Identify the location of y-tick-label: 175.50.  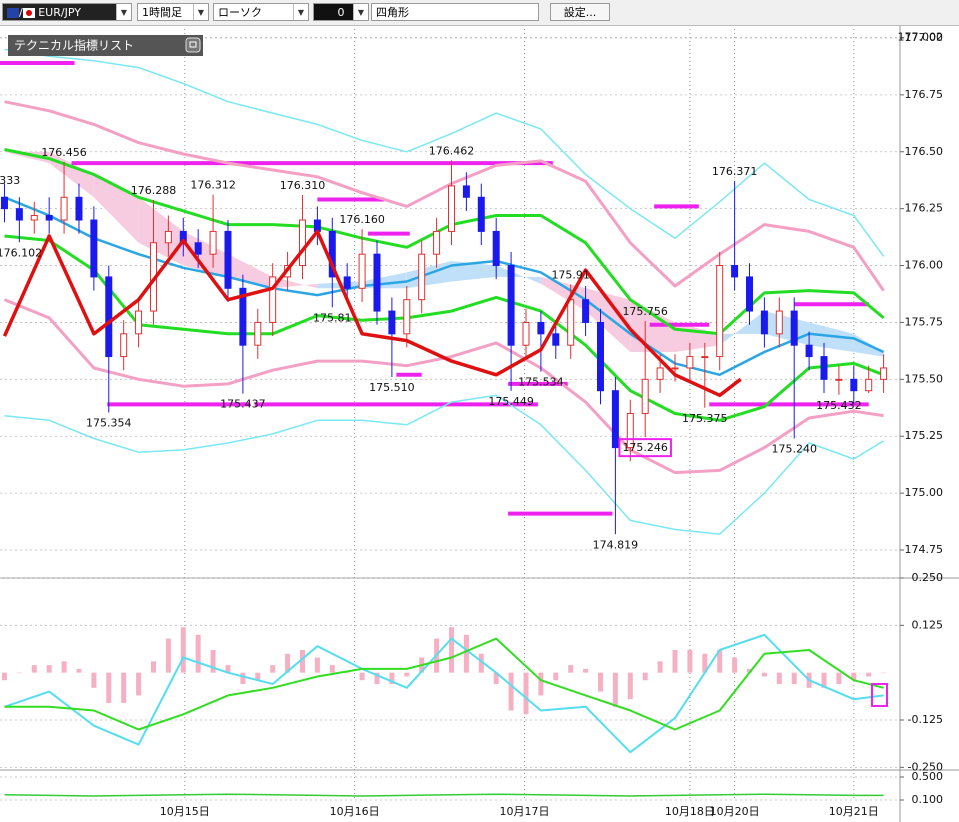
(924, 378).